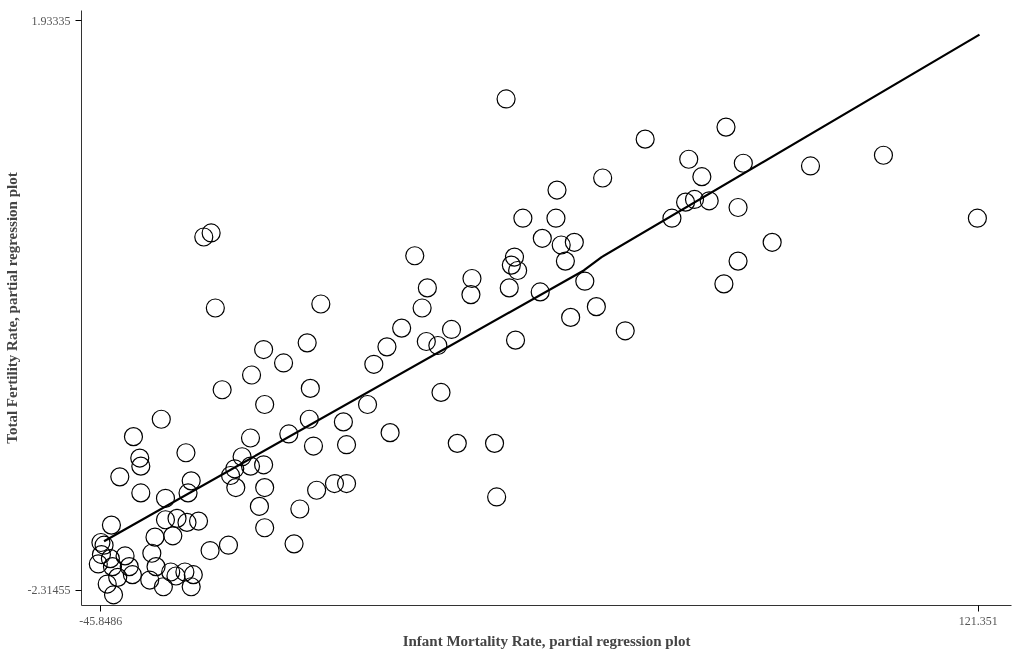  I want to click on x-tick-label: 121.351, so click(978, 620).